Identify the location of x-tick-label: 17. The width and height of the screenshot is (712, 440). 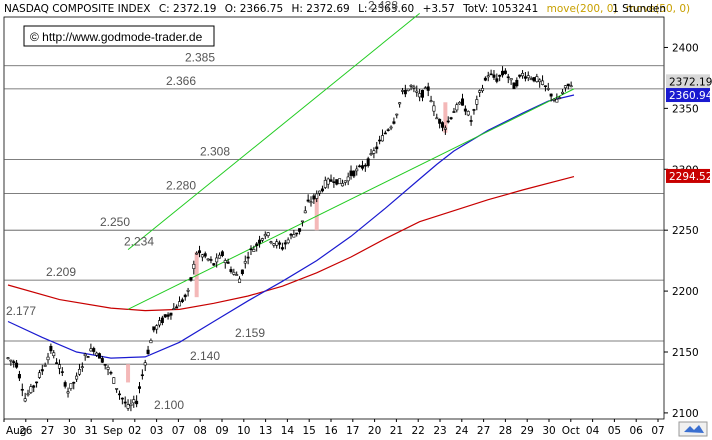
(352, 431).